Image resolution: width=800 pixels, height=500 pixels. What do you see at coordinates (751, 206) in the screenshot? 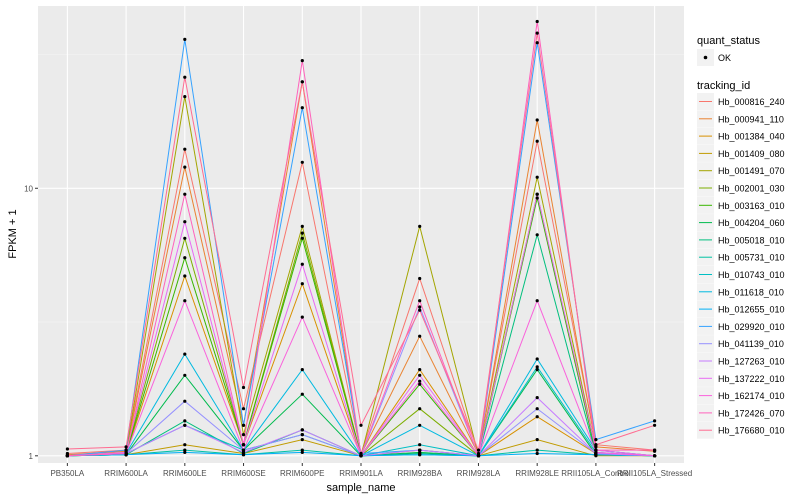
I see `legend-label-6: Hb_003163_010` at bounding box center [751, 206].